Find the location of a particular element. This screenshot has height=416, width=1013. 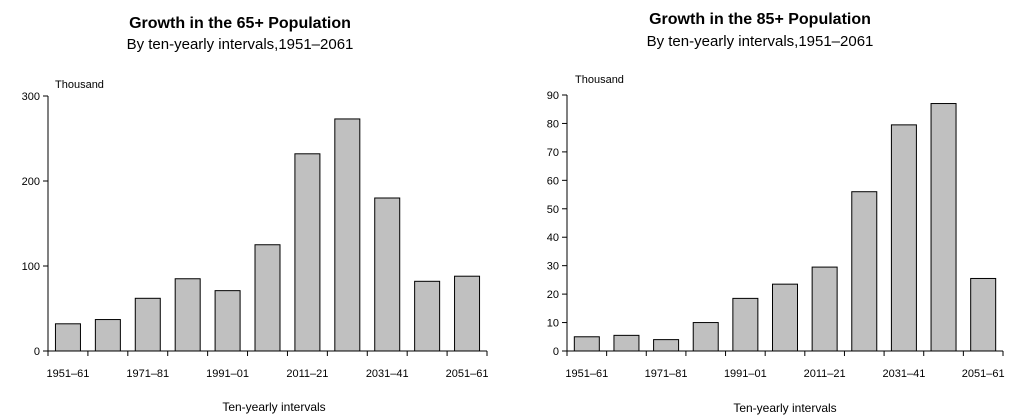

y-tick-label: 50 is located at coordinates (553, 210).